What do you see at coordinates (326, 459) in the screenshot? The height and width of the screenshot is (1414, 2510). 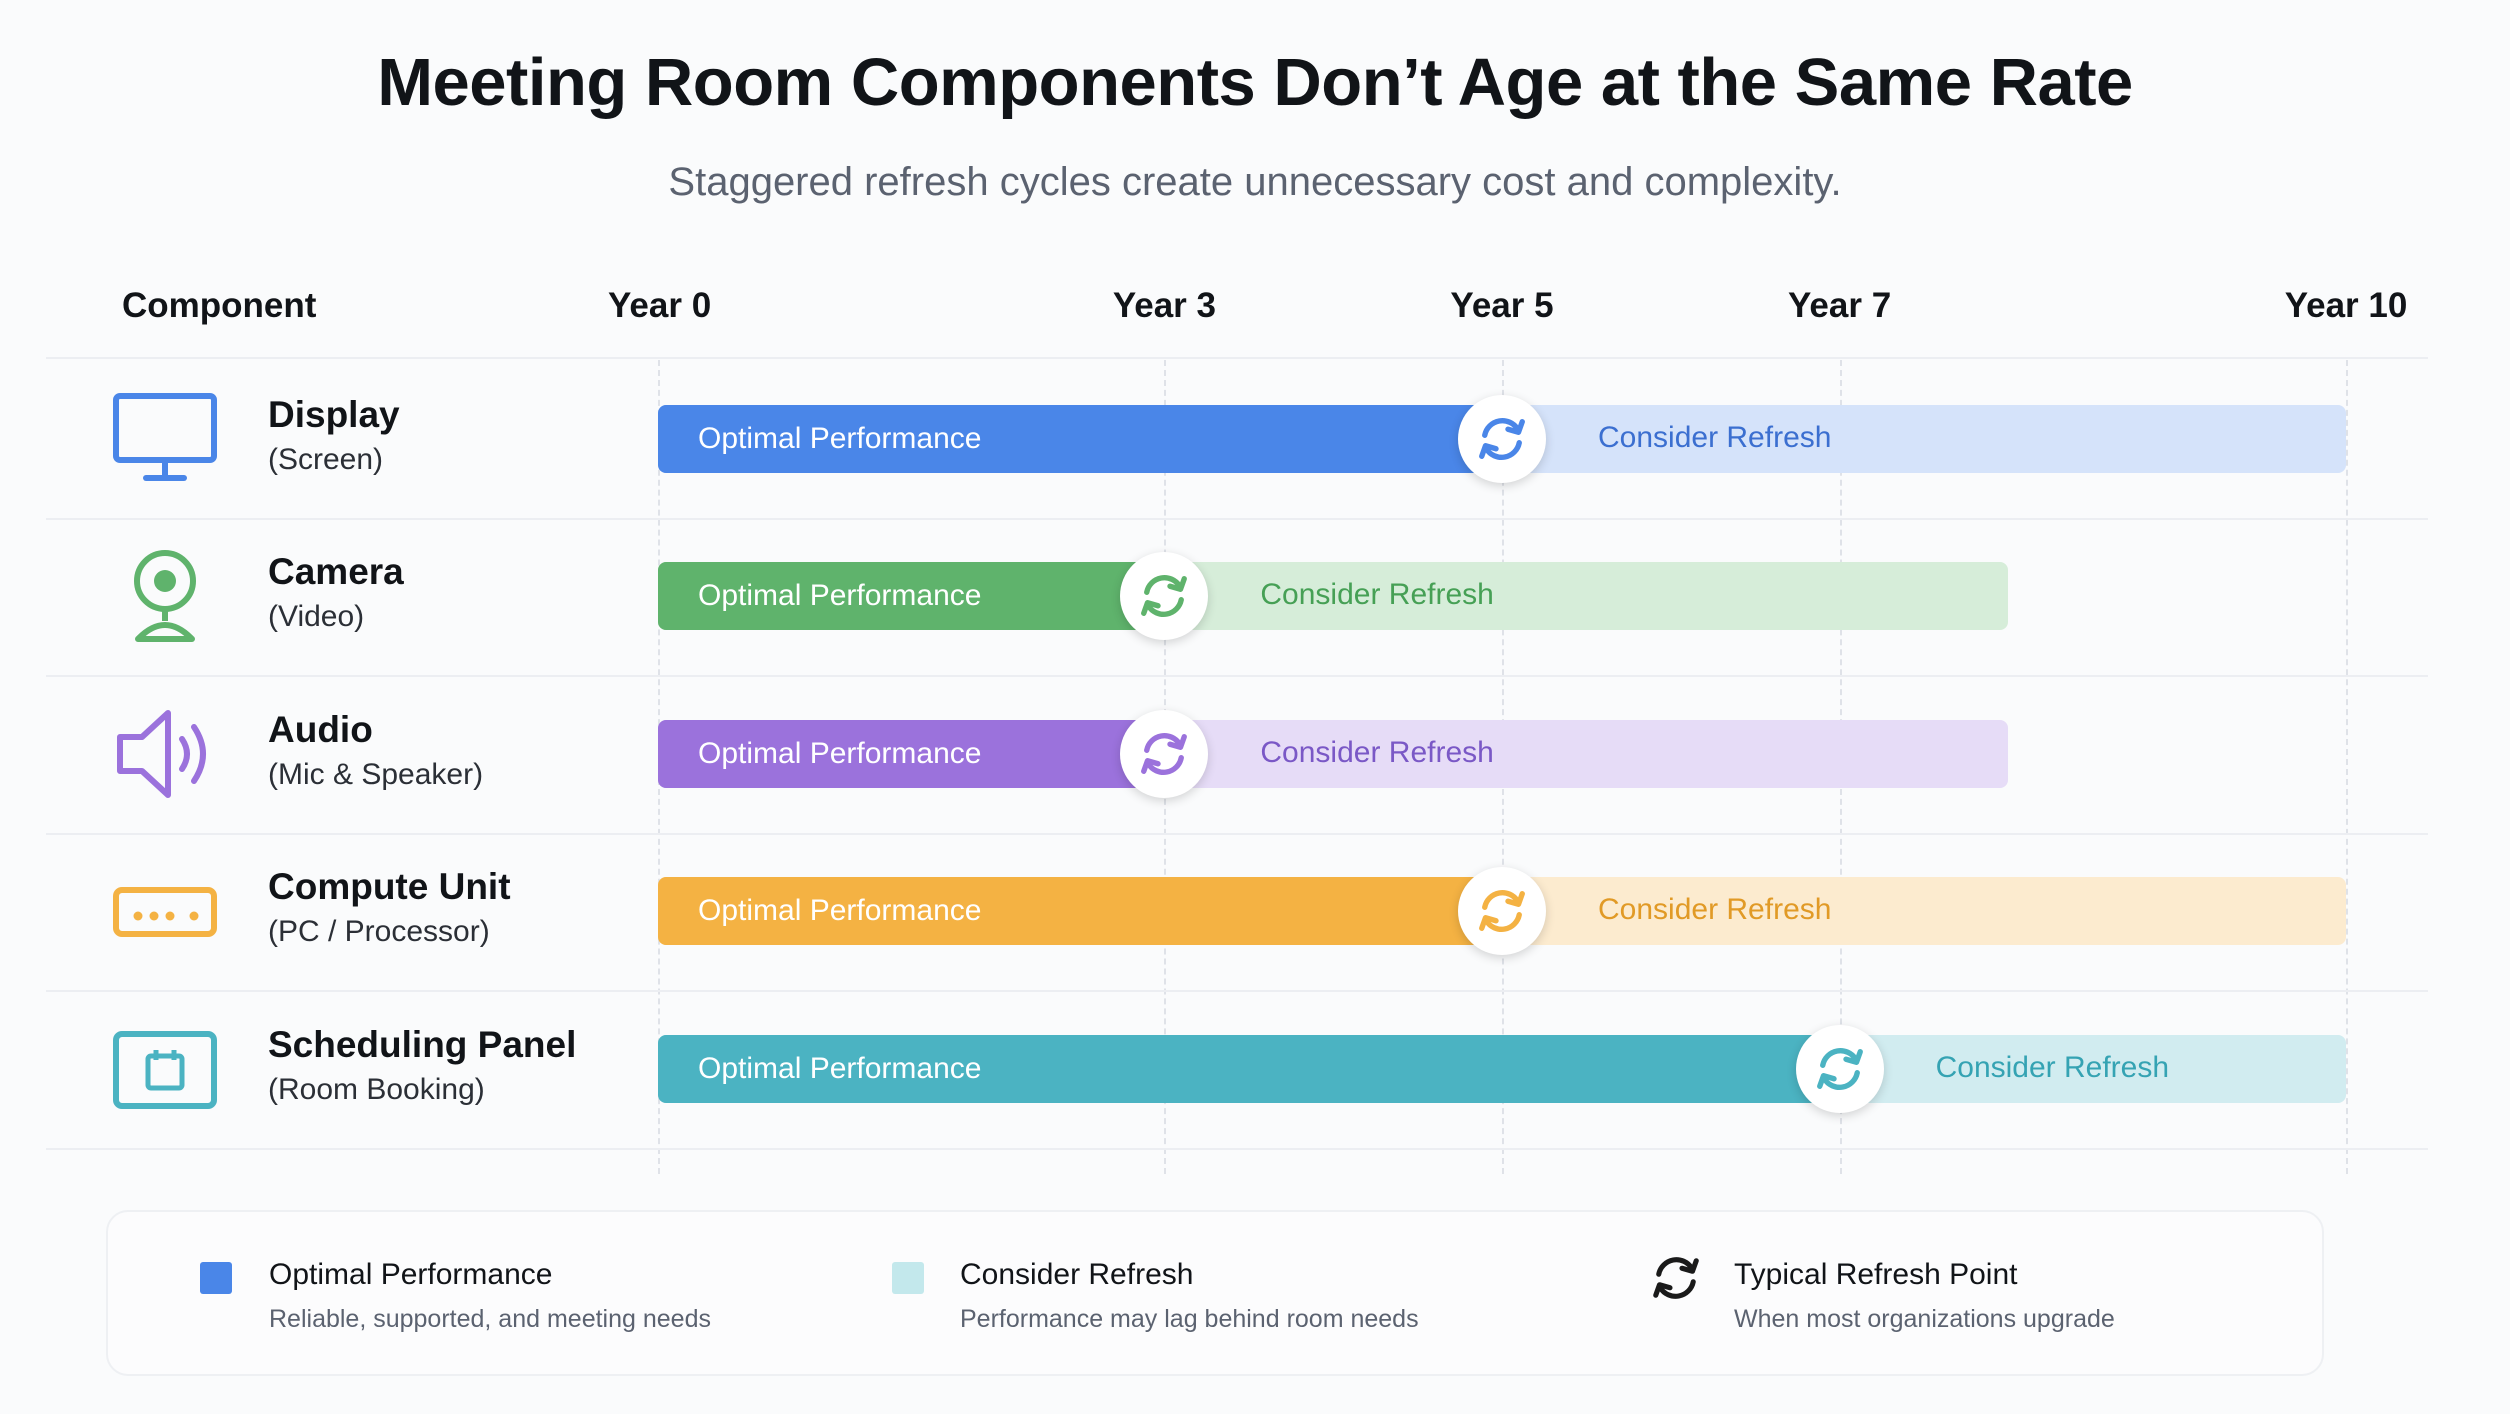 I see `component-subtitle: (Screen)` at bounding box center [326, 459].